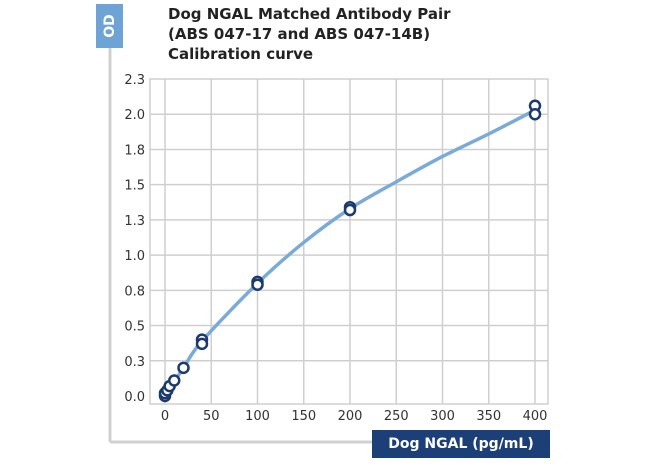 Image resolution: width=650 pixels, height=464 pixels. What do you see at coordinates (134, 80) in the screenshot?
I see `y-tick-label: 2.3` at bounding box center [134, 80].